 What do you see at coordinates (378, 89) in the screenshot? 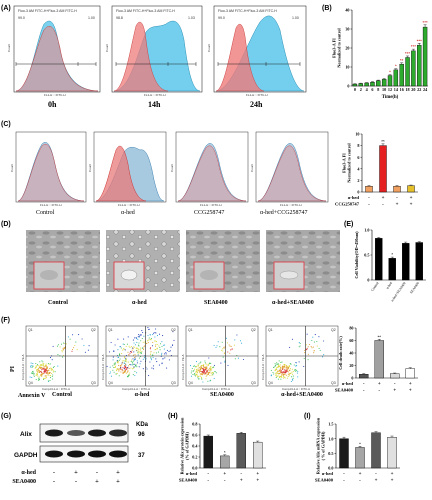
I see `x-tick-label: 8` at bounding box center [378, 89].